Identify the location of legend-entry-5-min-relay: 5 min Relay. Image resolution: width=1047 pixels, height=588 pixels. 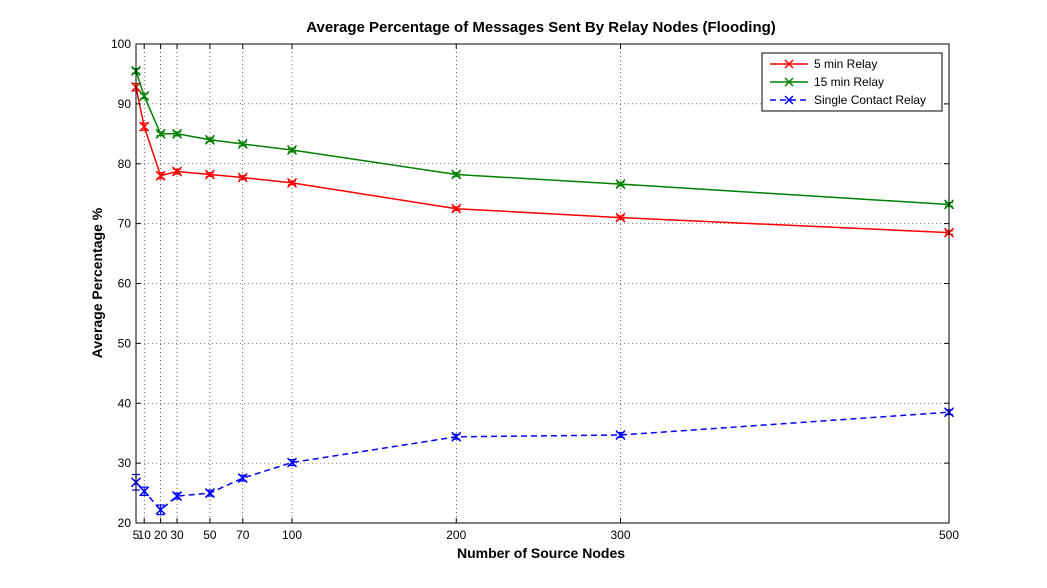
(823, 64).